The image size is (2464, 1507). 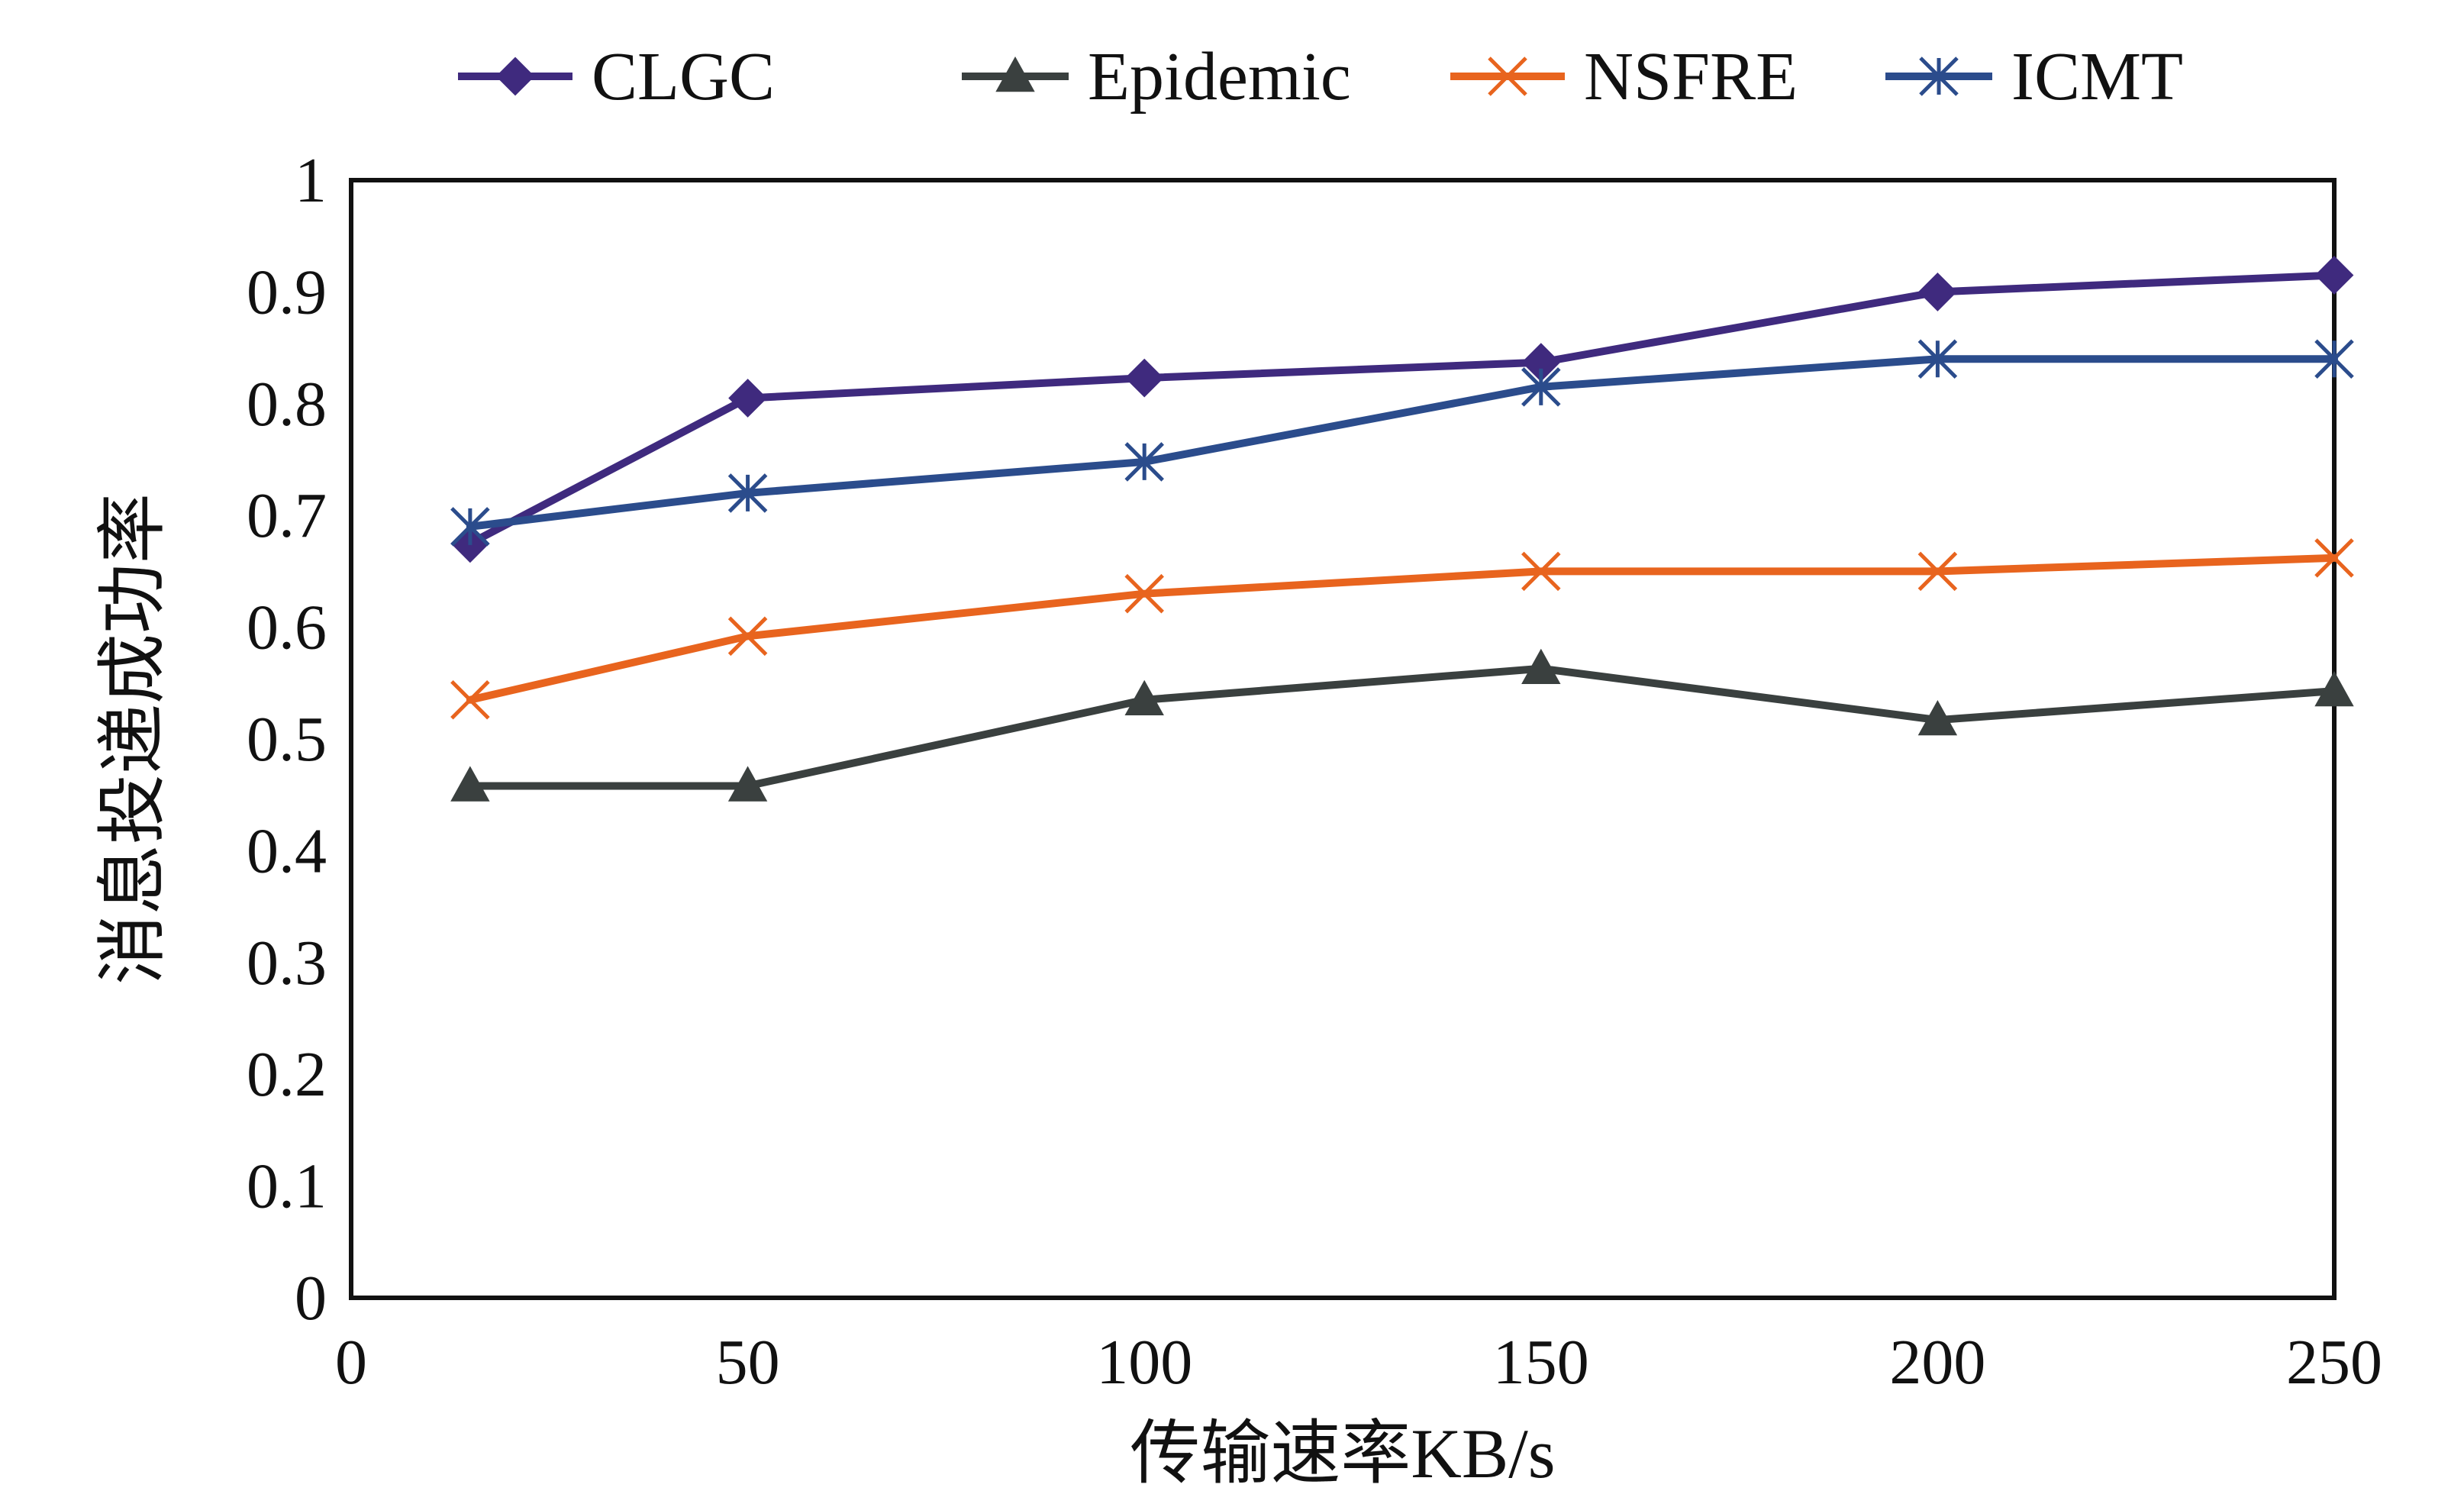 What do you see at coordinates (287, 293) in the screenshot?
I see `y-tick-label: 0.9` at bounding box center [287, 293].